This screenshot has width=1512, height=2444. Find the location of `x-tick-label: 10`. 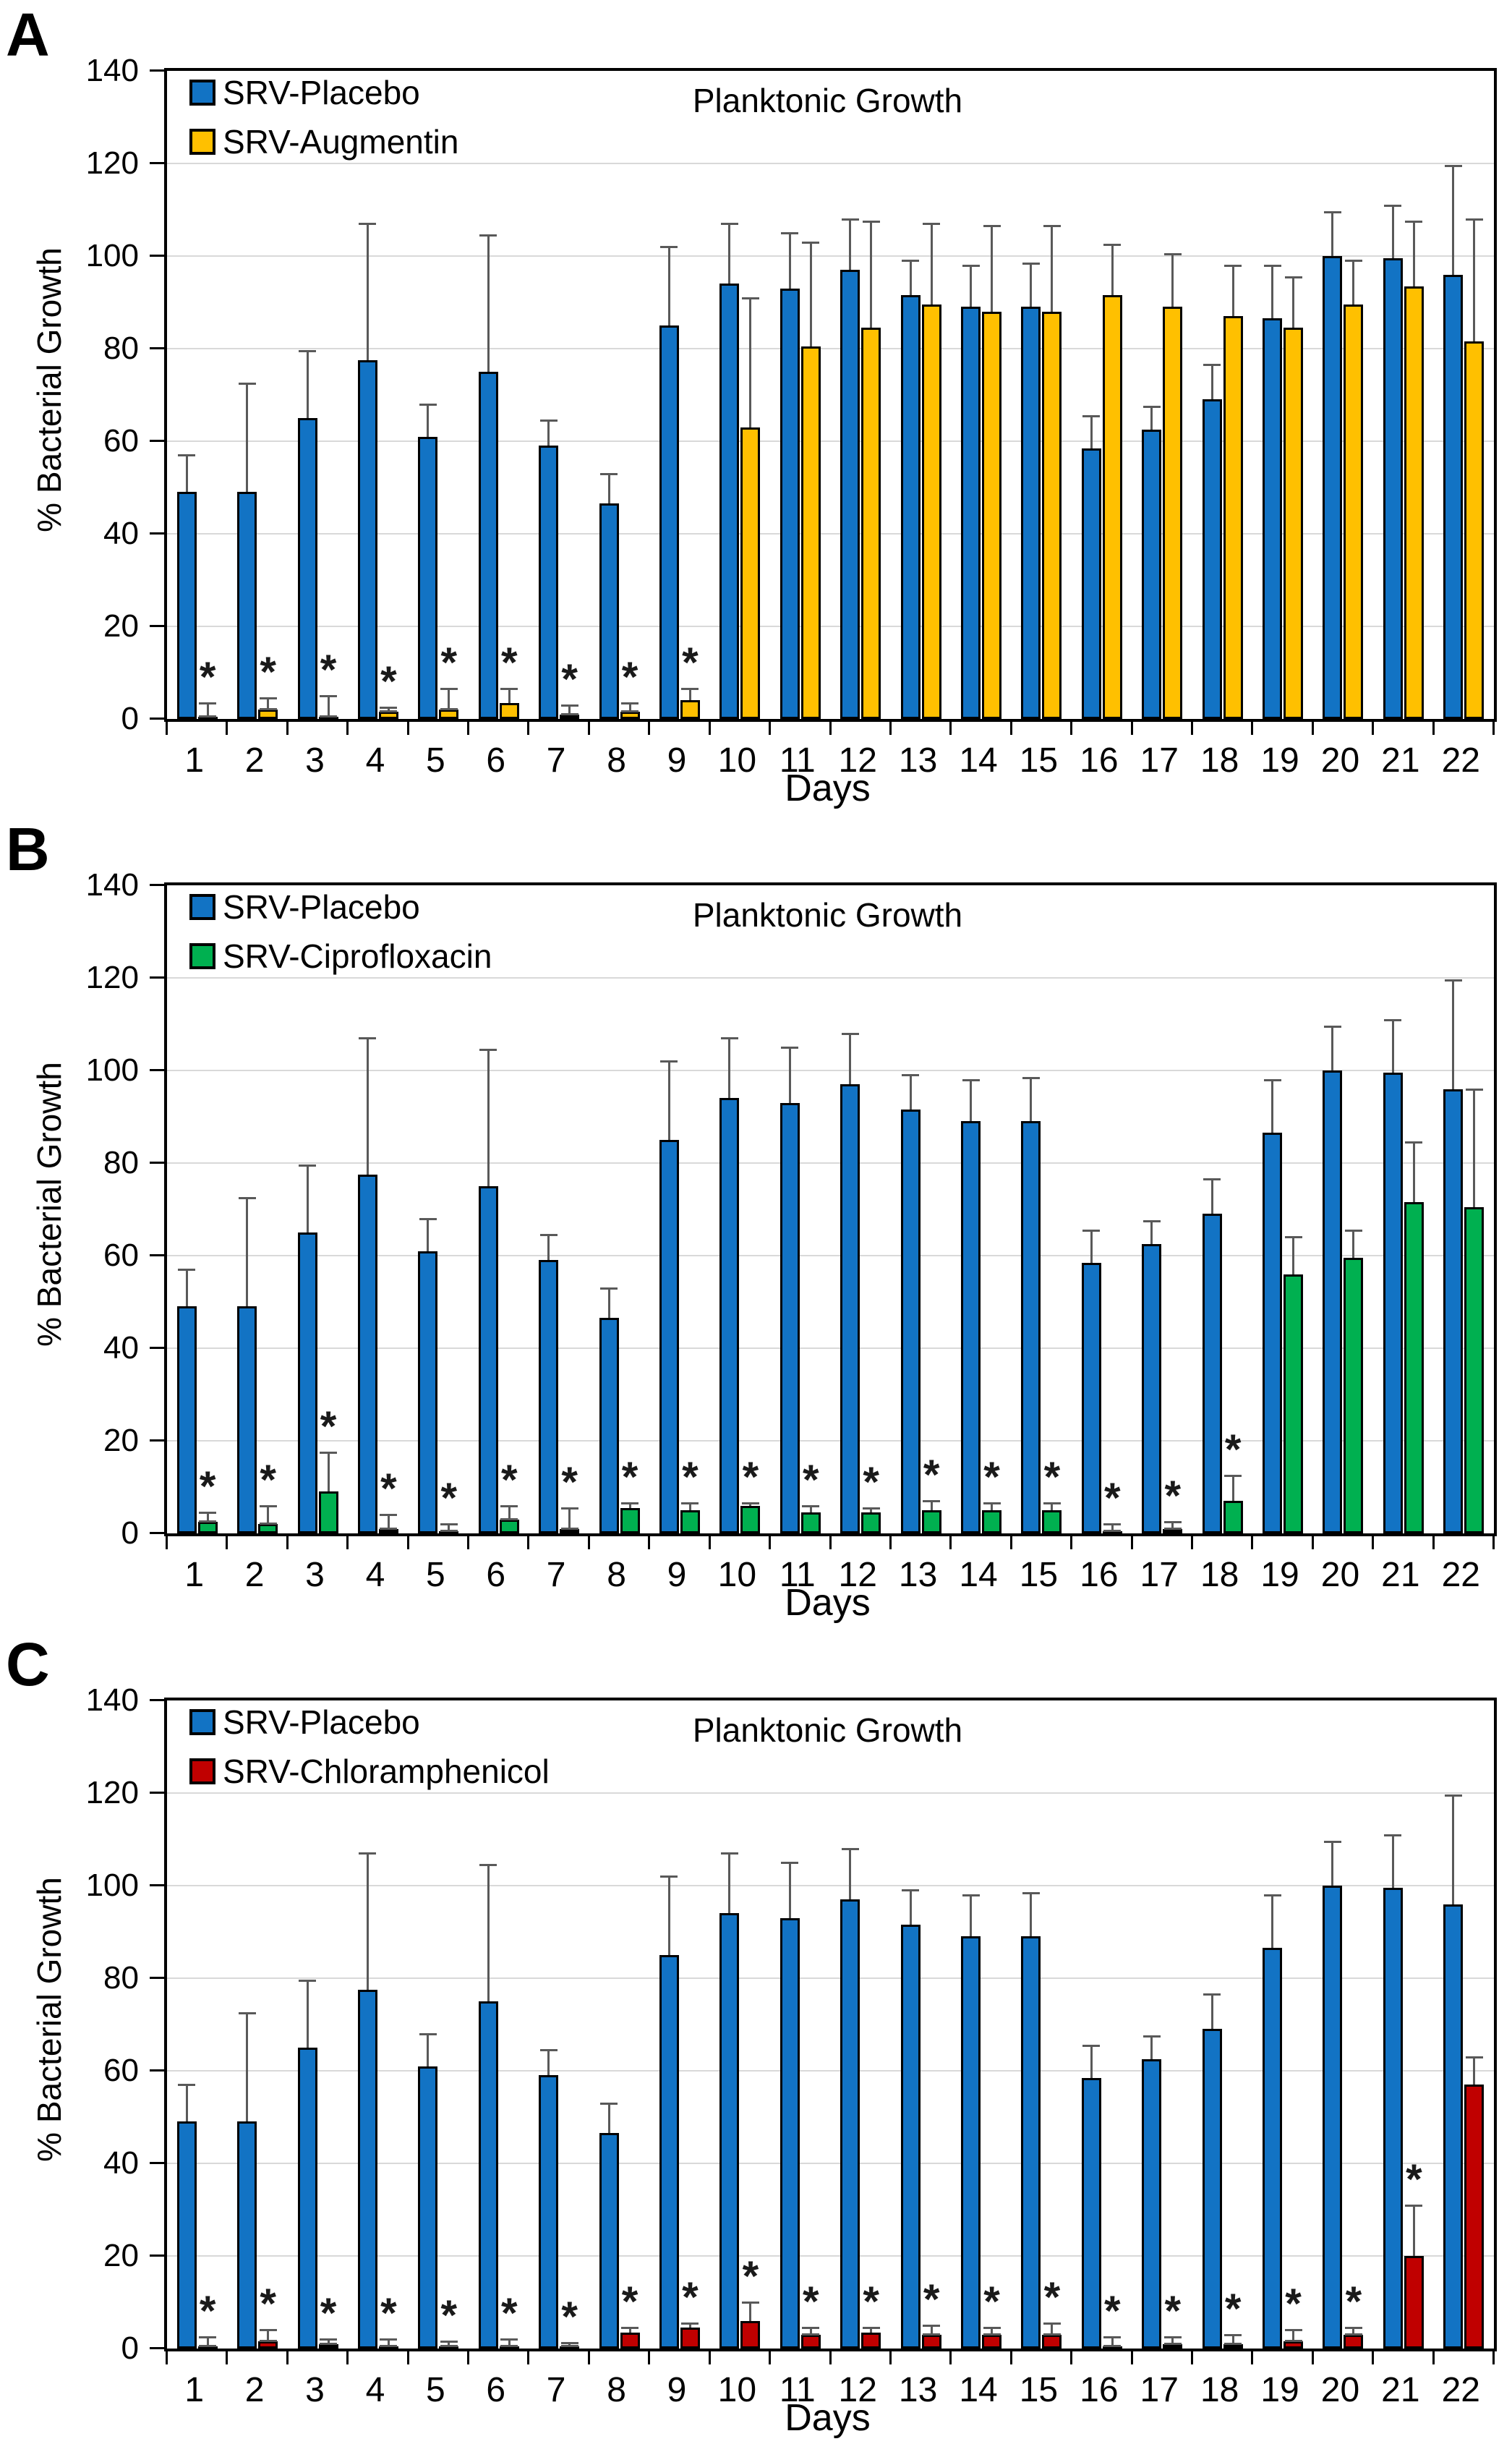

x-tick-label: 10 is located at coordinates (737, 1575).